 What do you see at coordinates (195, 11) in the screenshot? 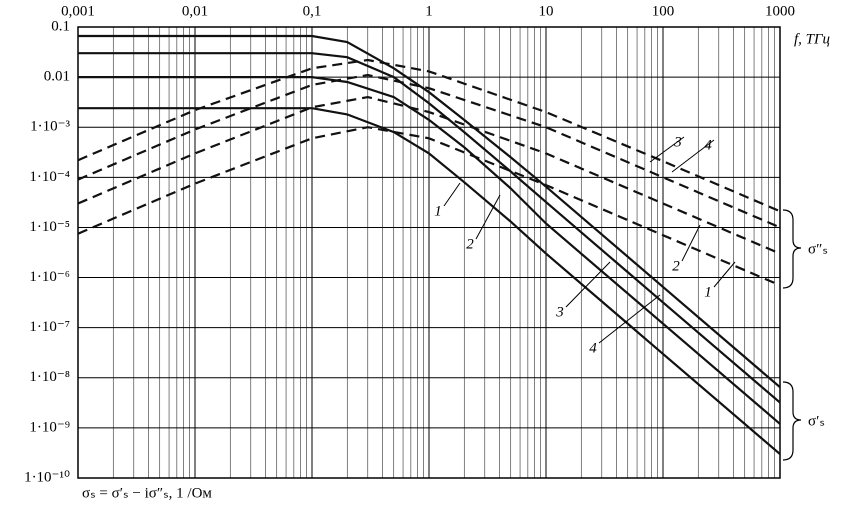
I see `x-tick-label: 0,01` at bounding box center [195, 11].